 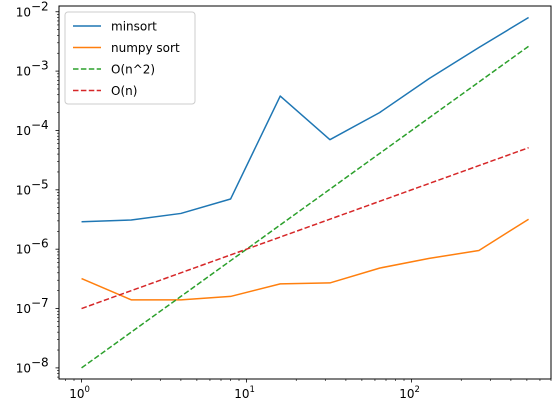 What do you see at coordinates (308, 390) in the screenshot?
I see `x-axis: 10⁰ 10¹ 10²` at bounding box center [308, 390].